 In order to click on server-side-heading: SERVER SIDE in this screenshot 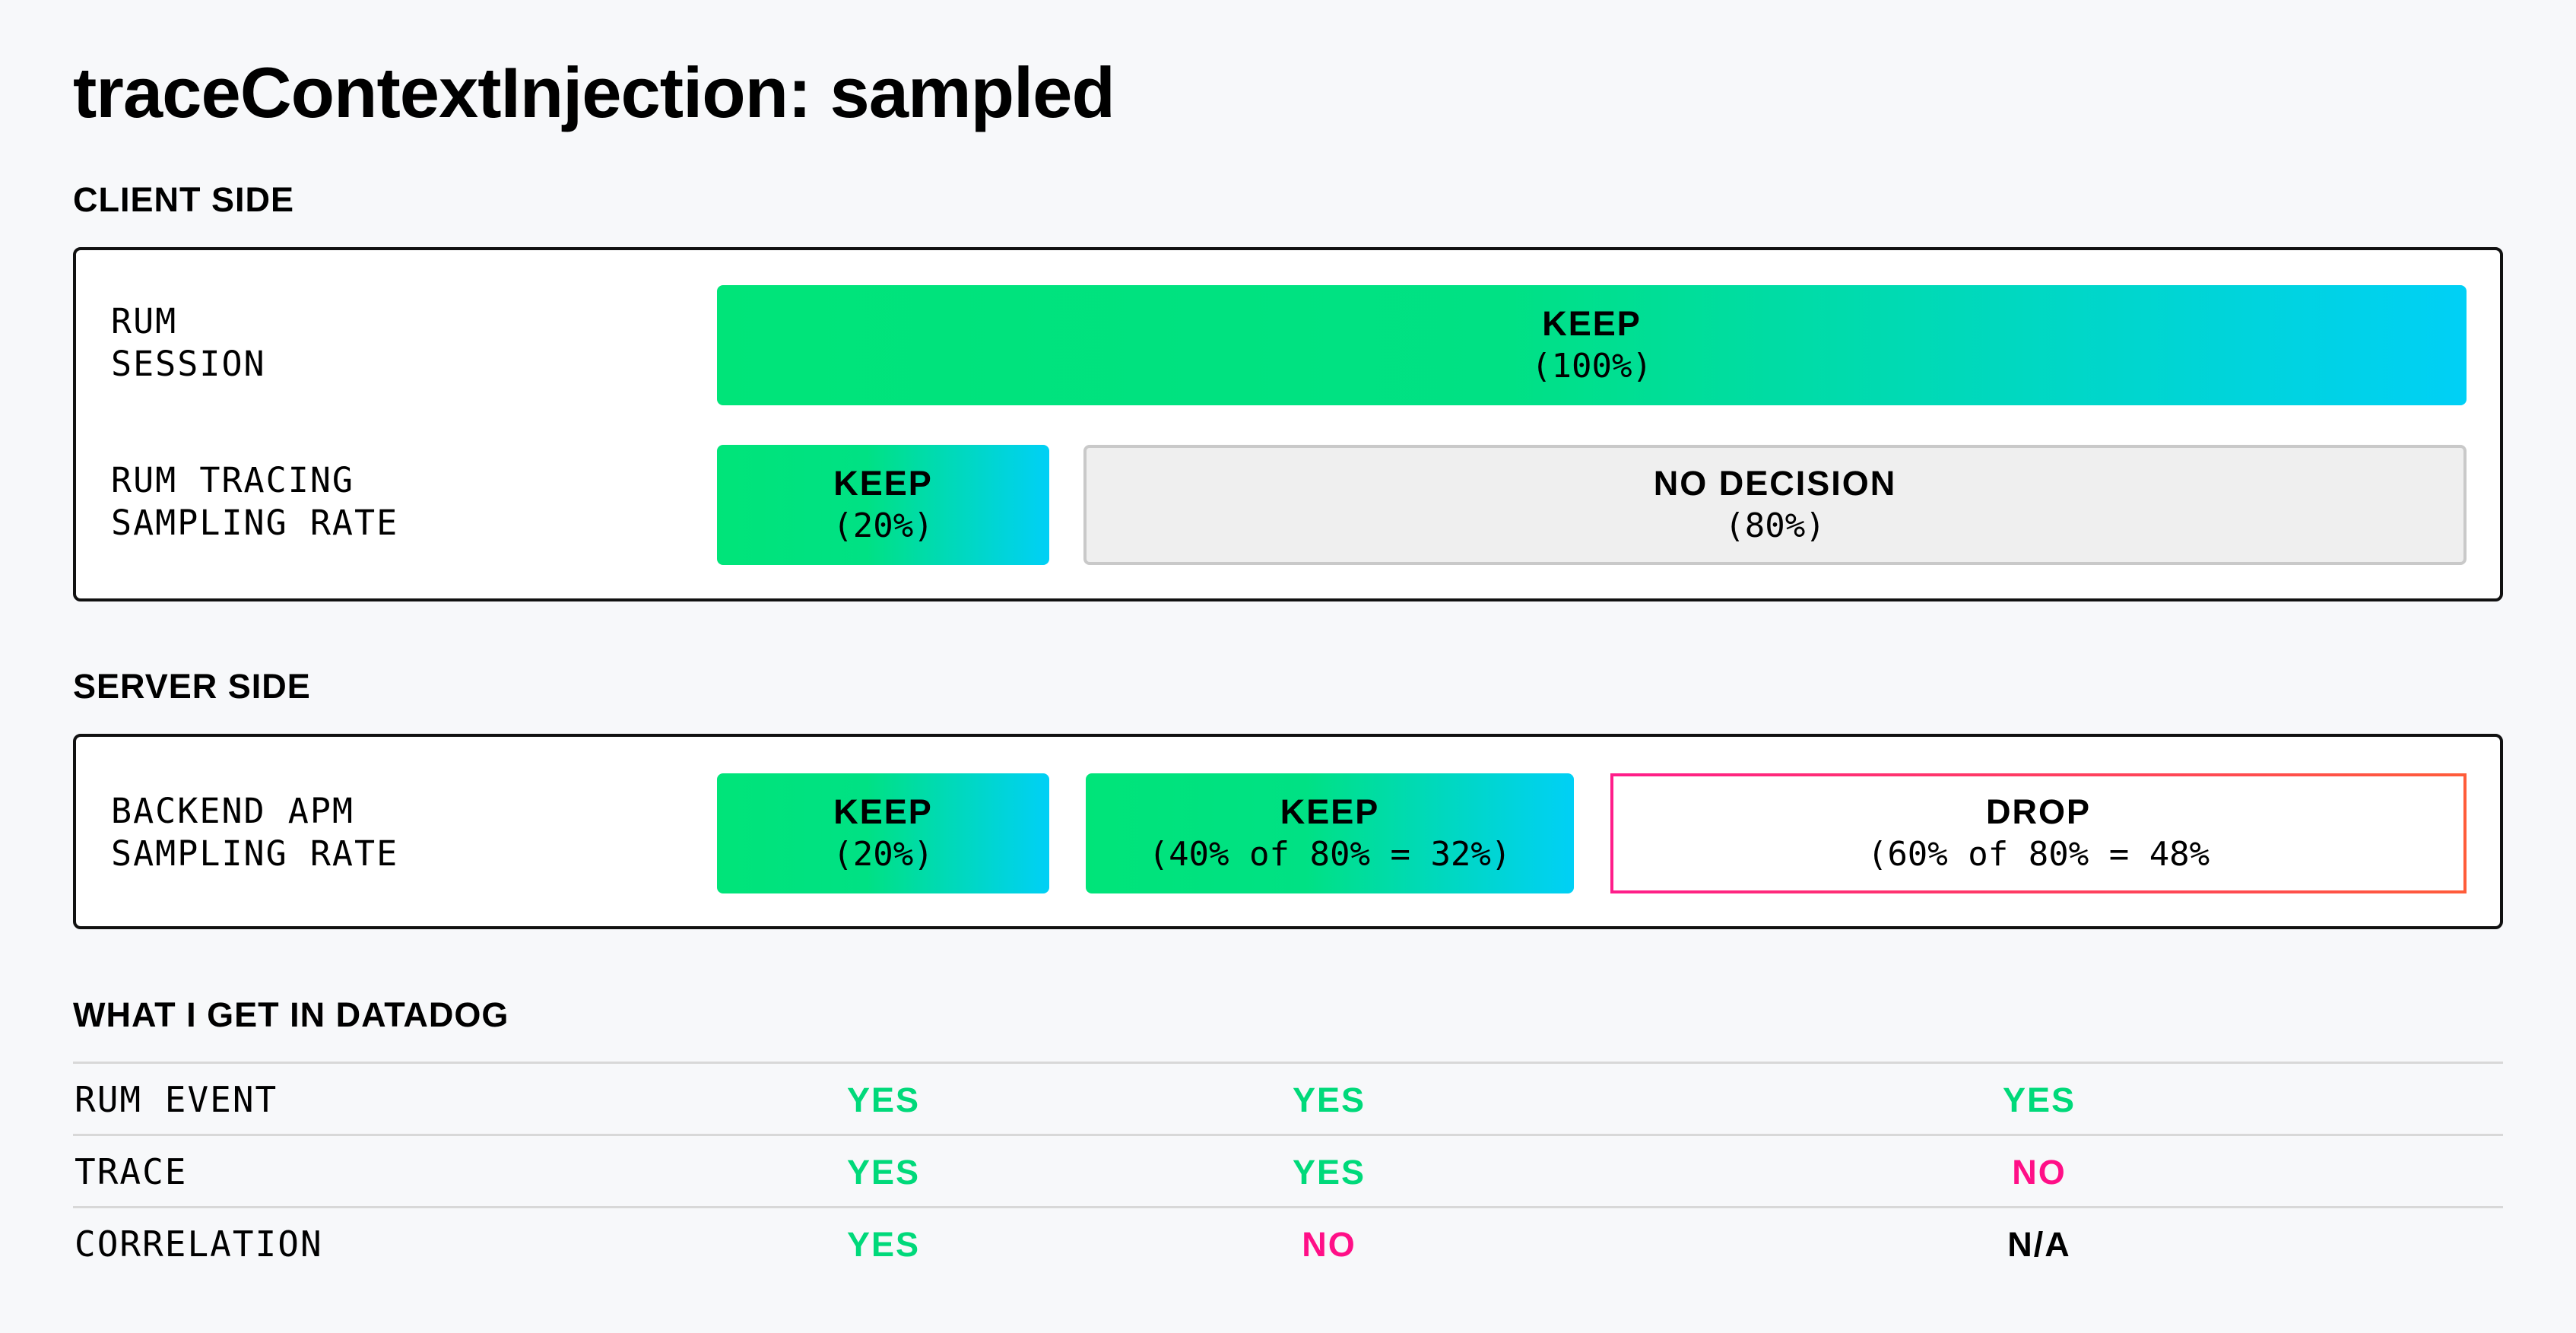, I will do `click(192, 686)`.